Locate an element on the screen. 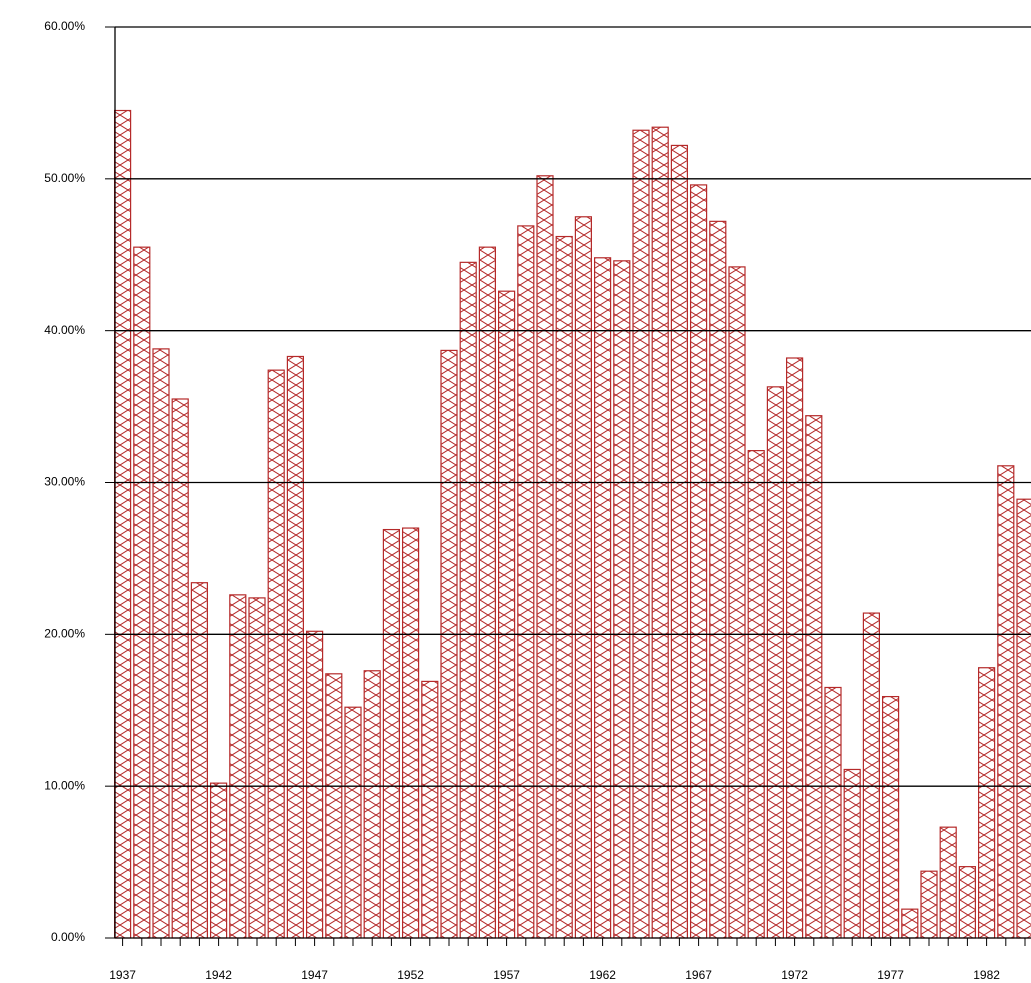 The image size is (1031, 983). x-tick-label: 1972 is located at coordinates (794, 975).